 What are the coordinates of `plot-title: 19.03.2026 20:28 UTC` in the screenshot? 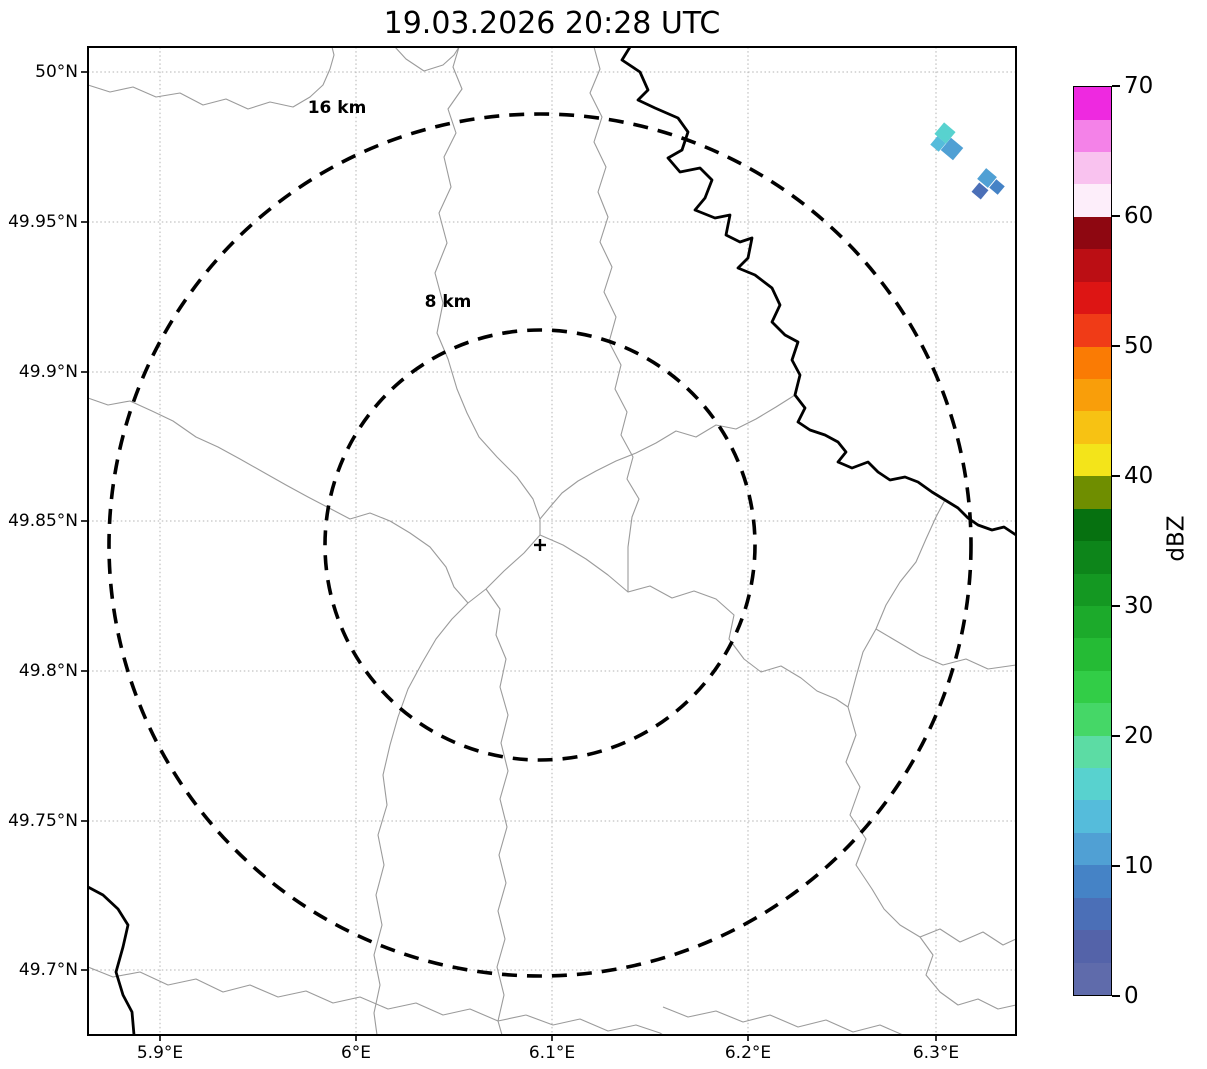 It's located at (552, 23).